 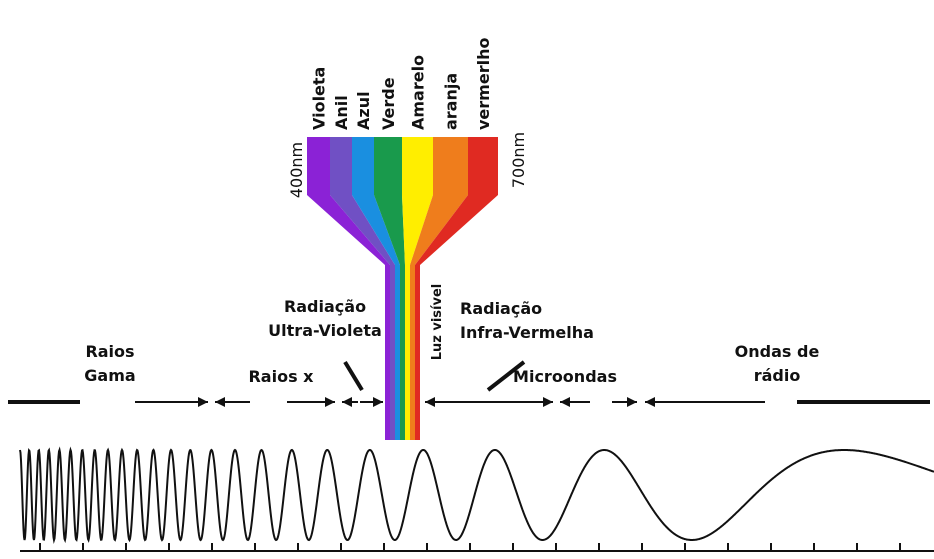 I want to click on band-label: Anil, so click(x=341, y=112).